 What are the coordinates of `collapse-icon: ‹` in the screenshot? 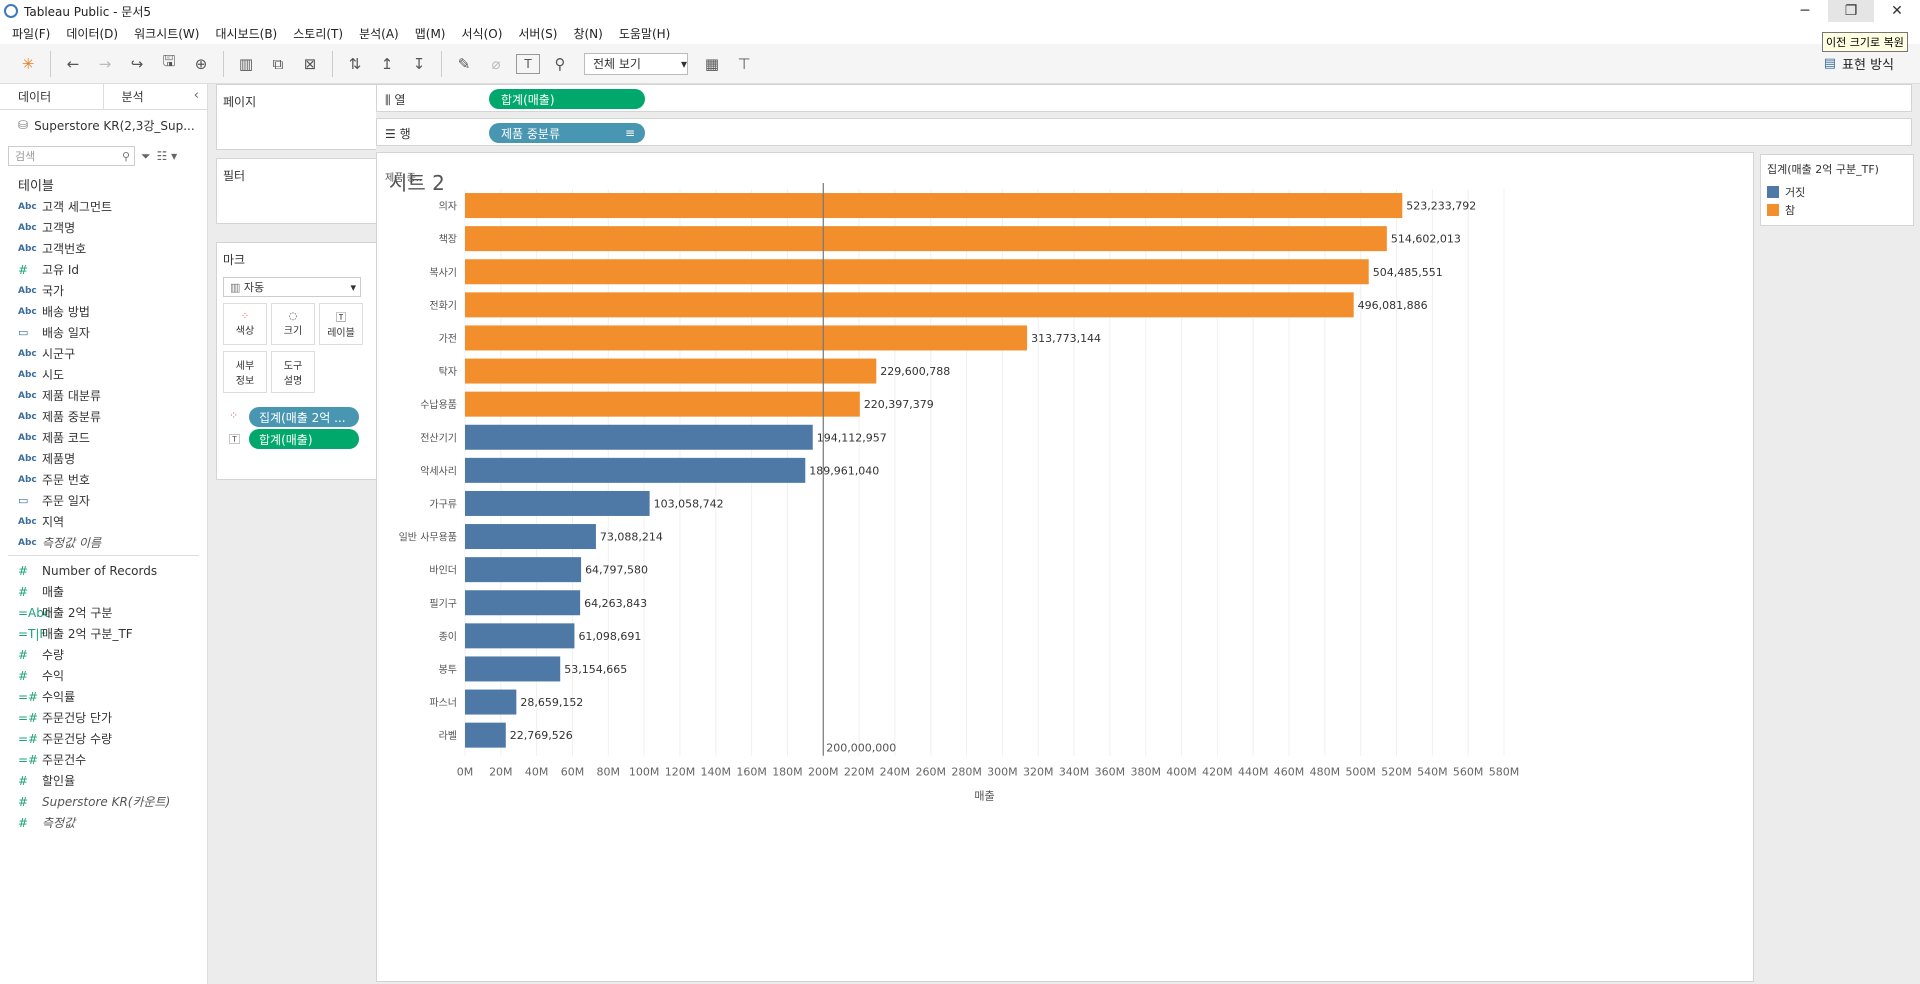 It's located at (196, 95).